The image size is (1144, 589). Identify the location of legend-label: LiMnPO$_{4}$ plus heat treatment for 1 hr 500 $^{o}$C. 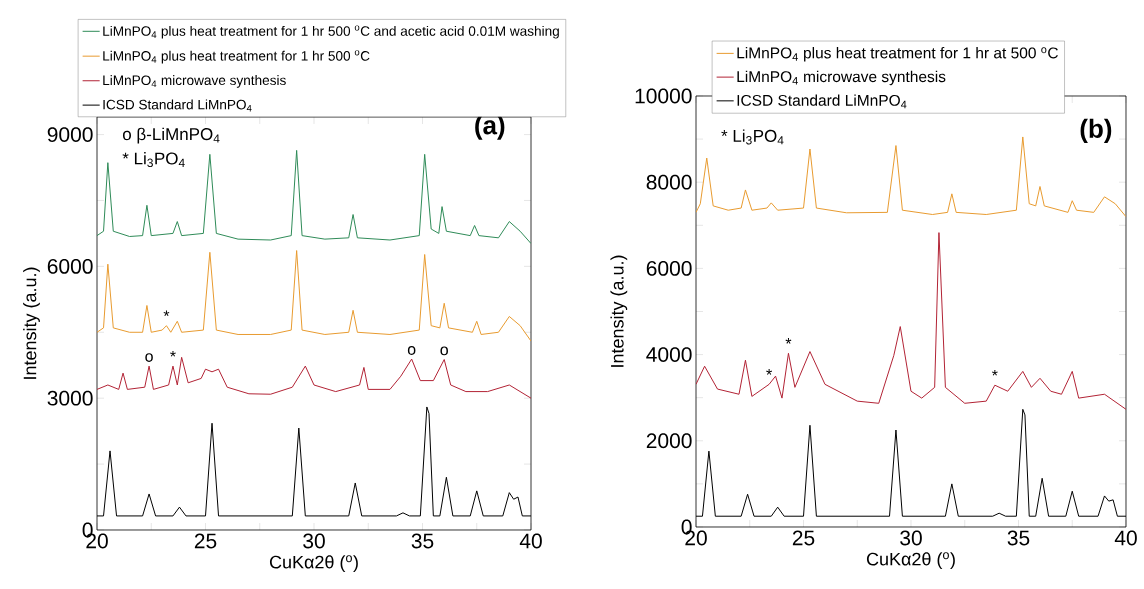
(236, 57).